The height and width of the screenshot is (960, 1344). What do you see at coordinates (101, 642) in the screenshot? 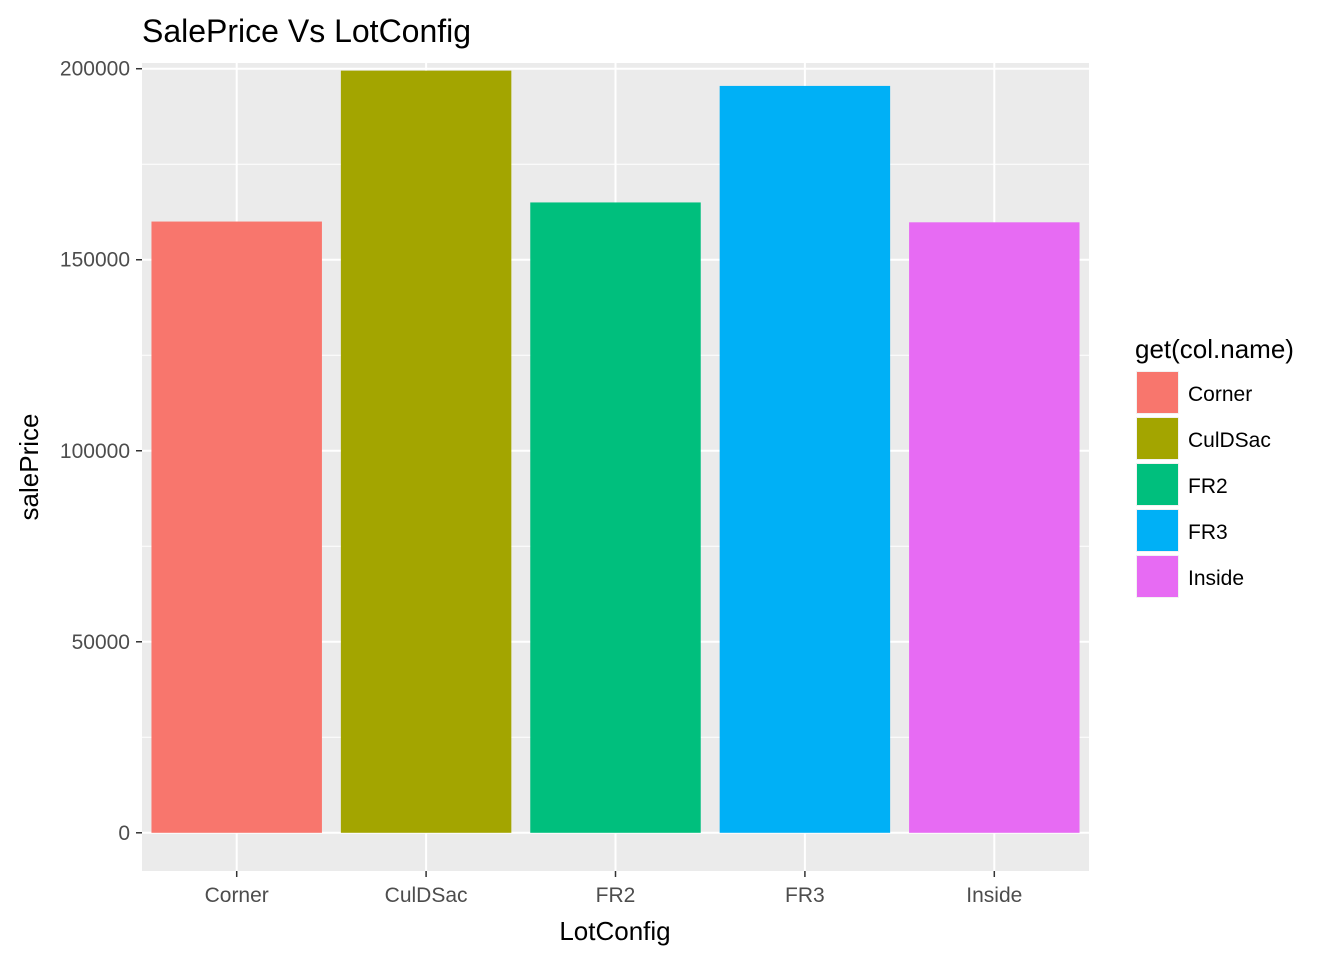
I see `y-tick-label: 50000` at bounding box center [101, 642].